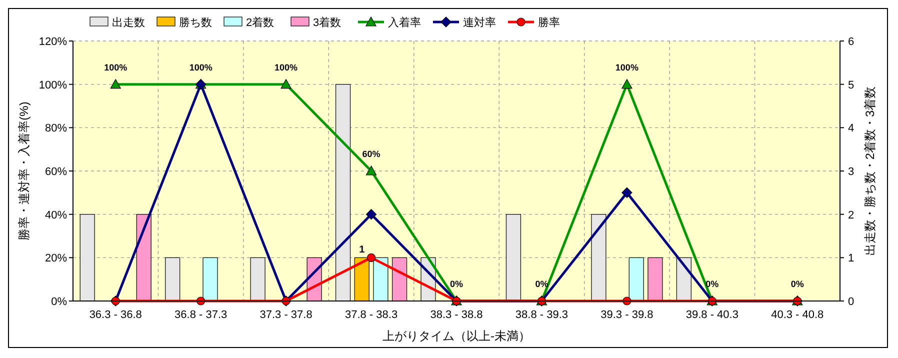 This screenshot has width=898, height=358. Describe the element at coordinates (479, 22) in the screenshot. I see `legend-label: 連対率` at that location.